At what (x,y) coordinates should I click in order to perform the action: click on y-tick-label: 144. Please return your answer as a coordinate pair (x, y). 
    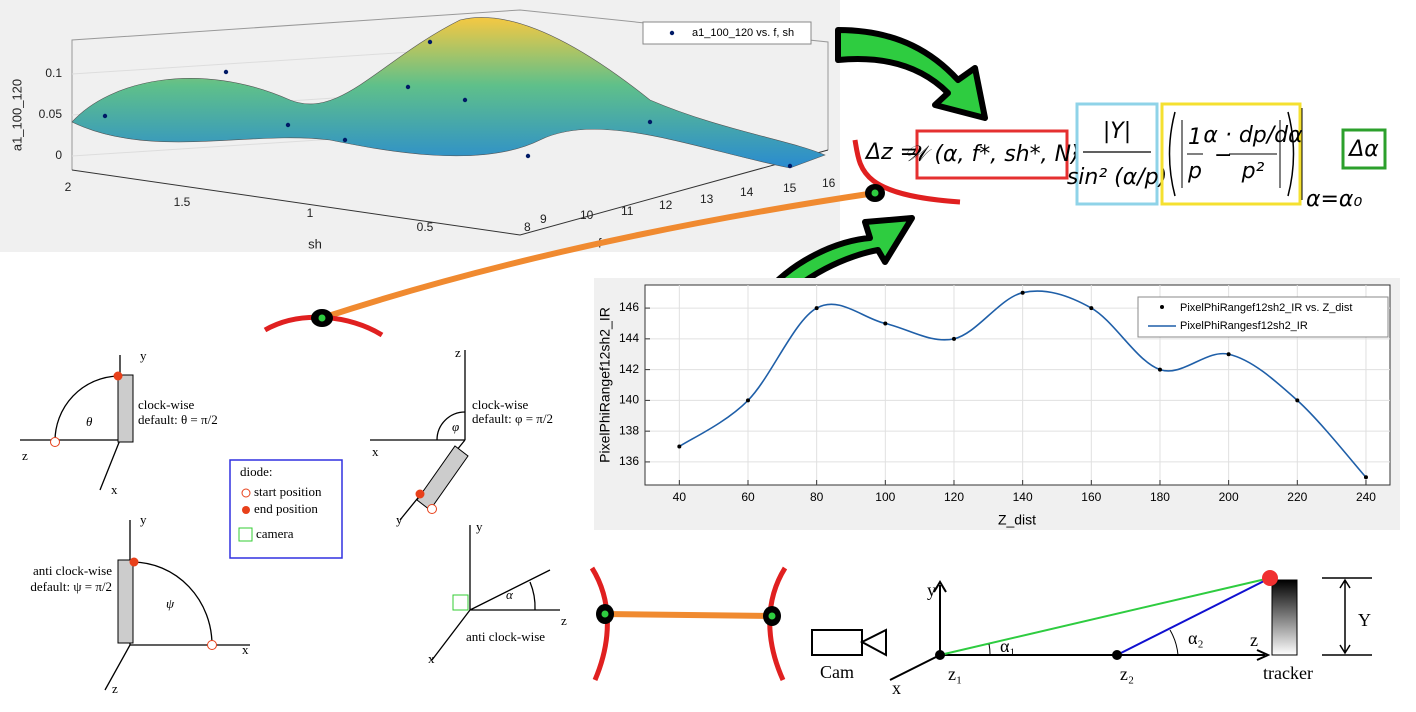
    Looking at the image, I should click on (629, 338).